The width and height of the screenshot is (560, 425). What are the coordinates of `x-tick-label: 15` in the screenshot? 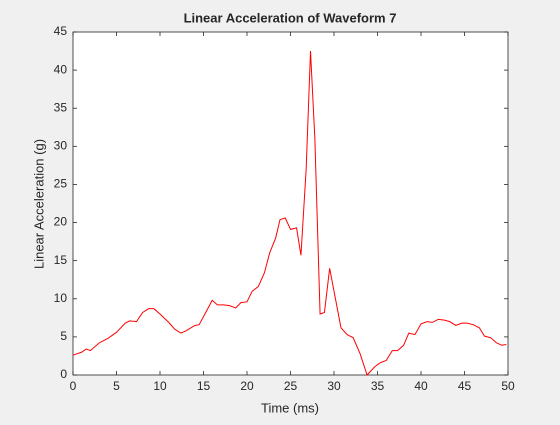 It's located at (204, 386).